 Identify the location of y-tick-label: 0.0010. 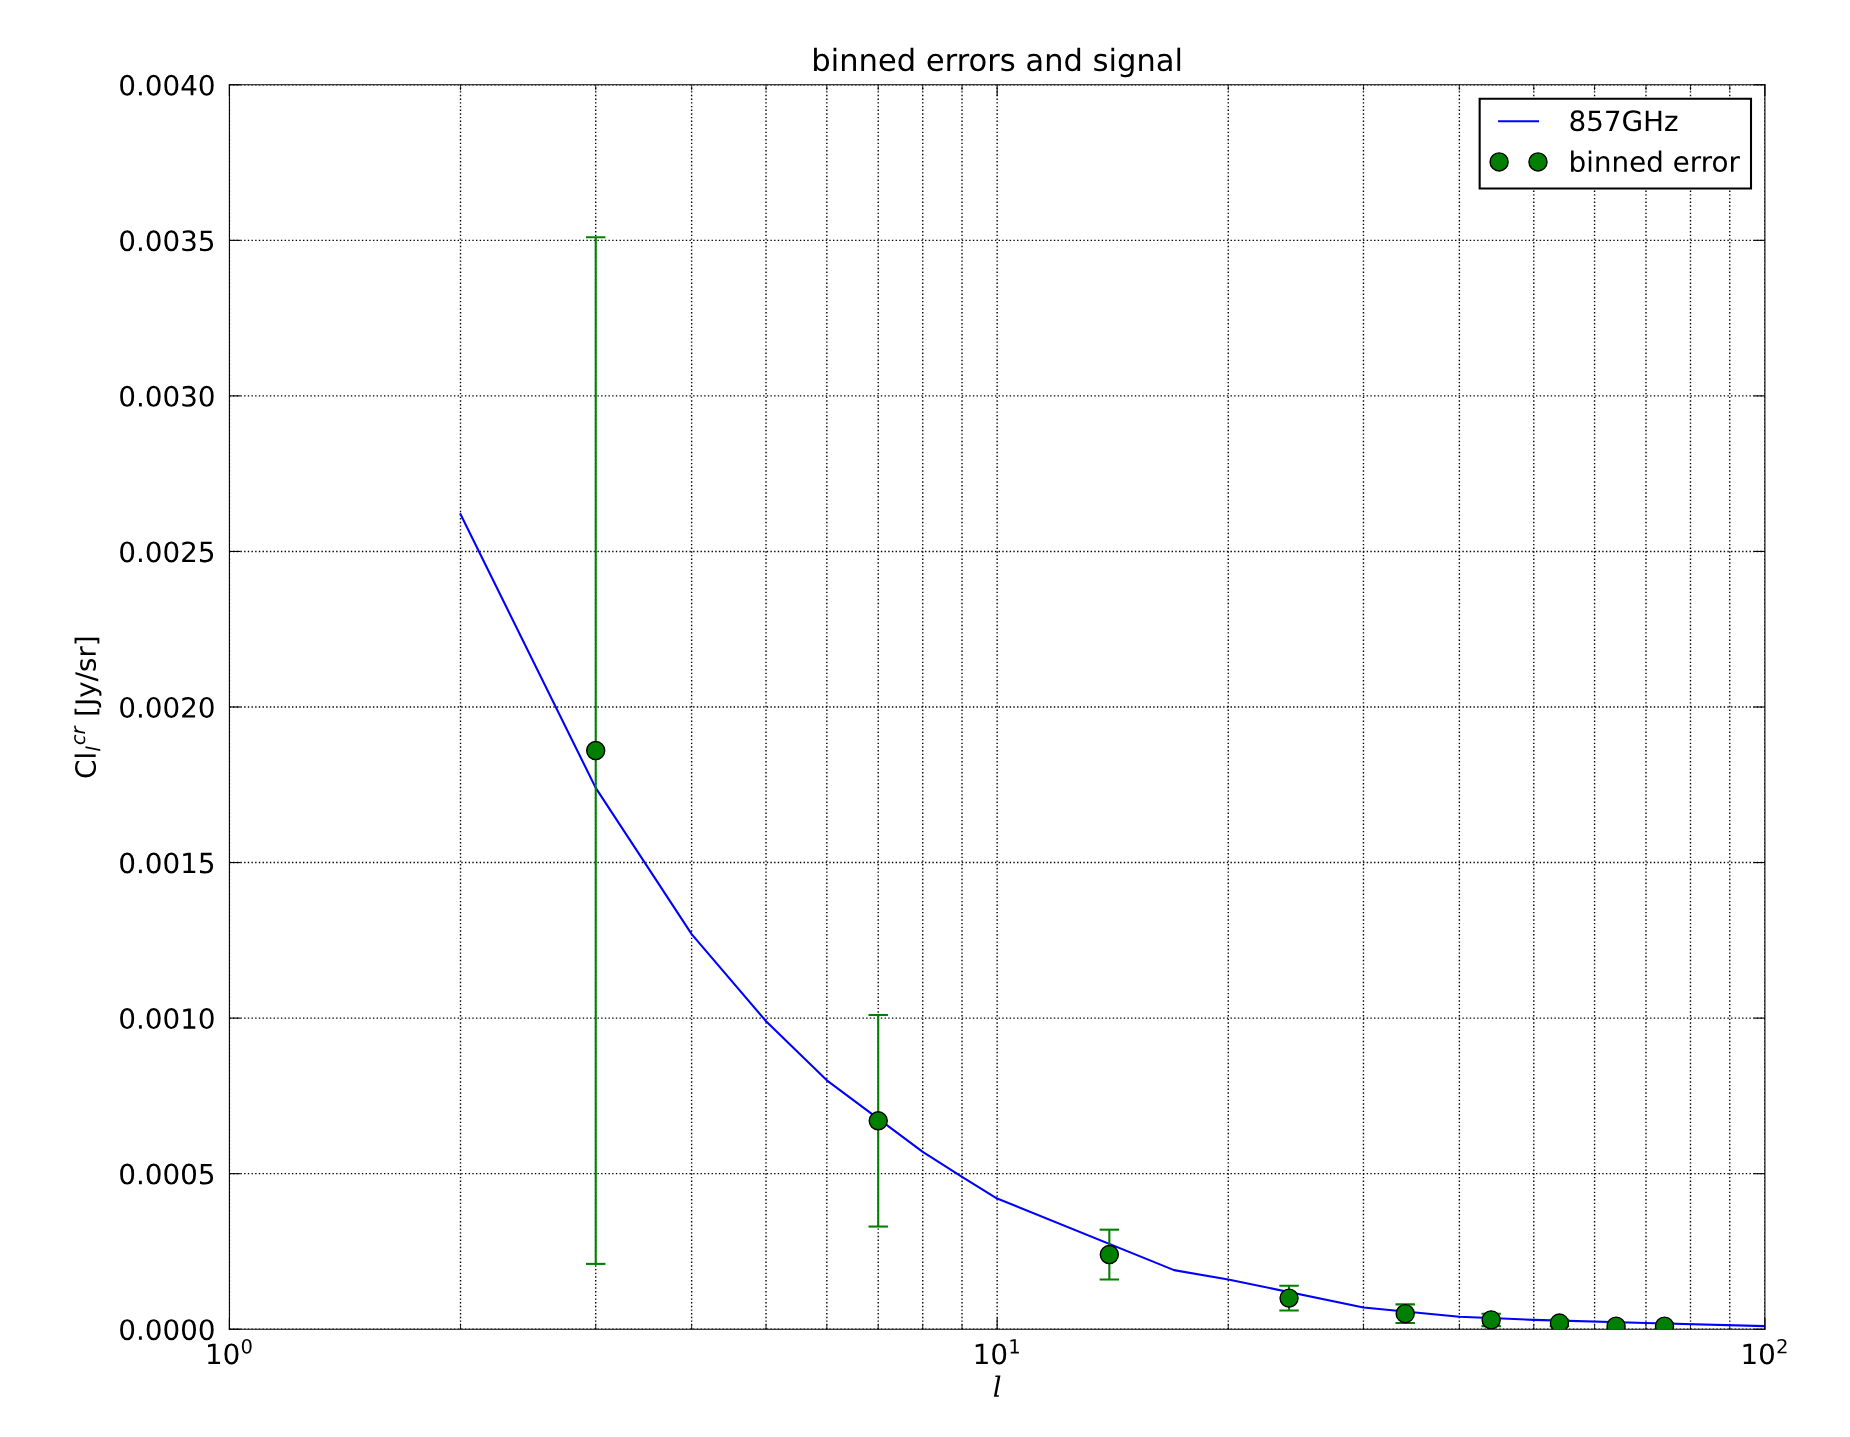
(167, 1019).